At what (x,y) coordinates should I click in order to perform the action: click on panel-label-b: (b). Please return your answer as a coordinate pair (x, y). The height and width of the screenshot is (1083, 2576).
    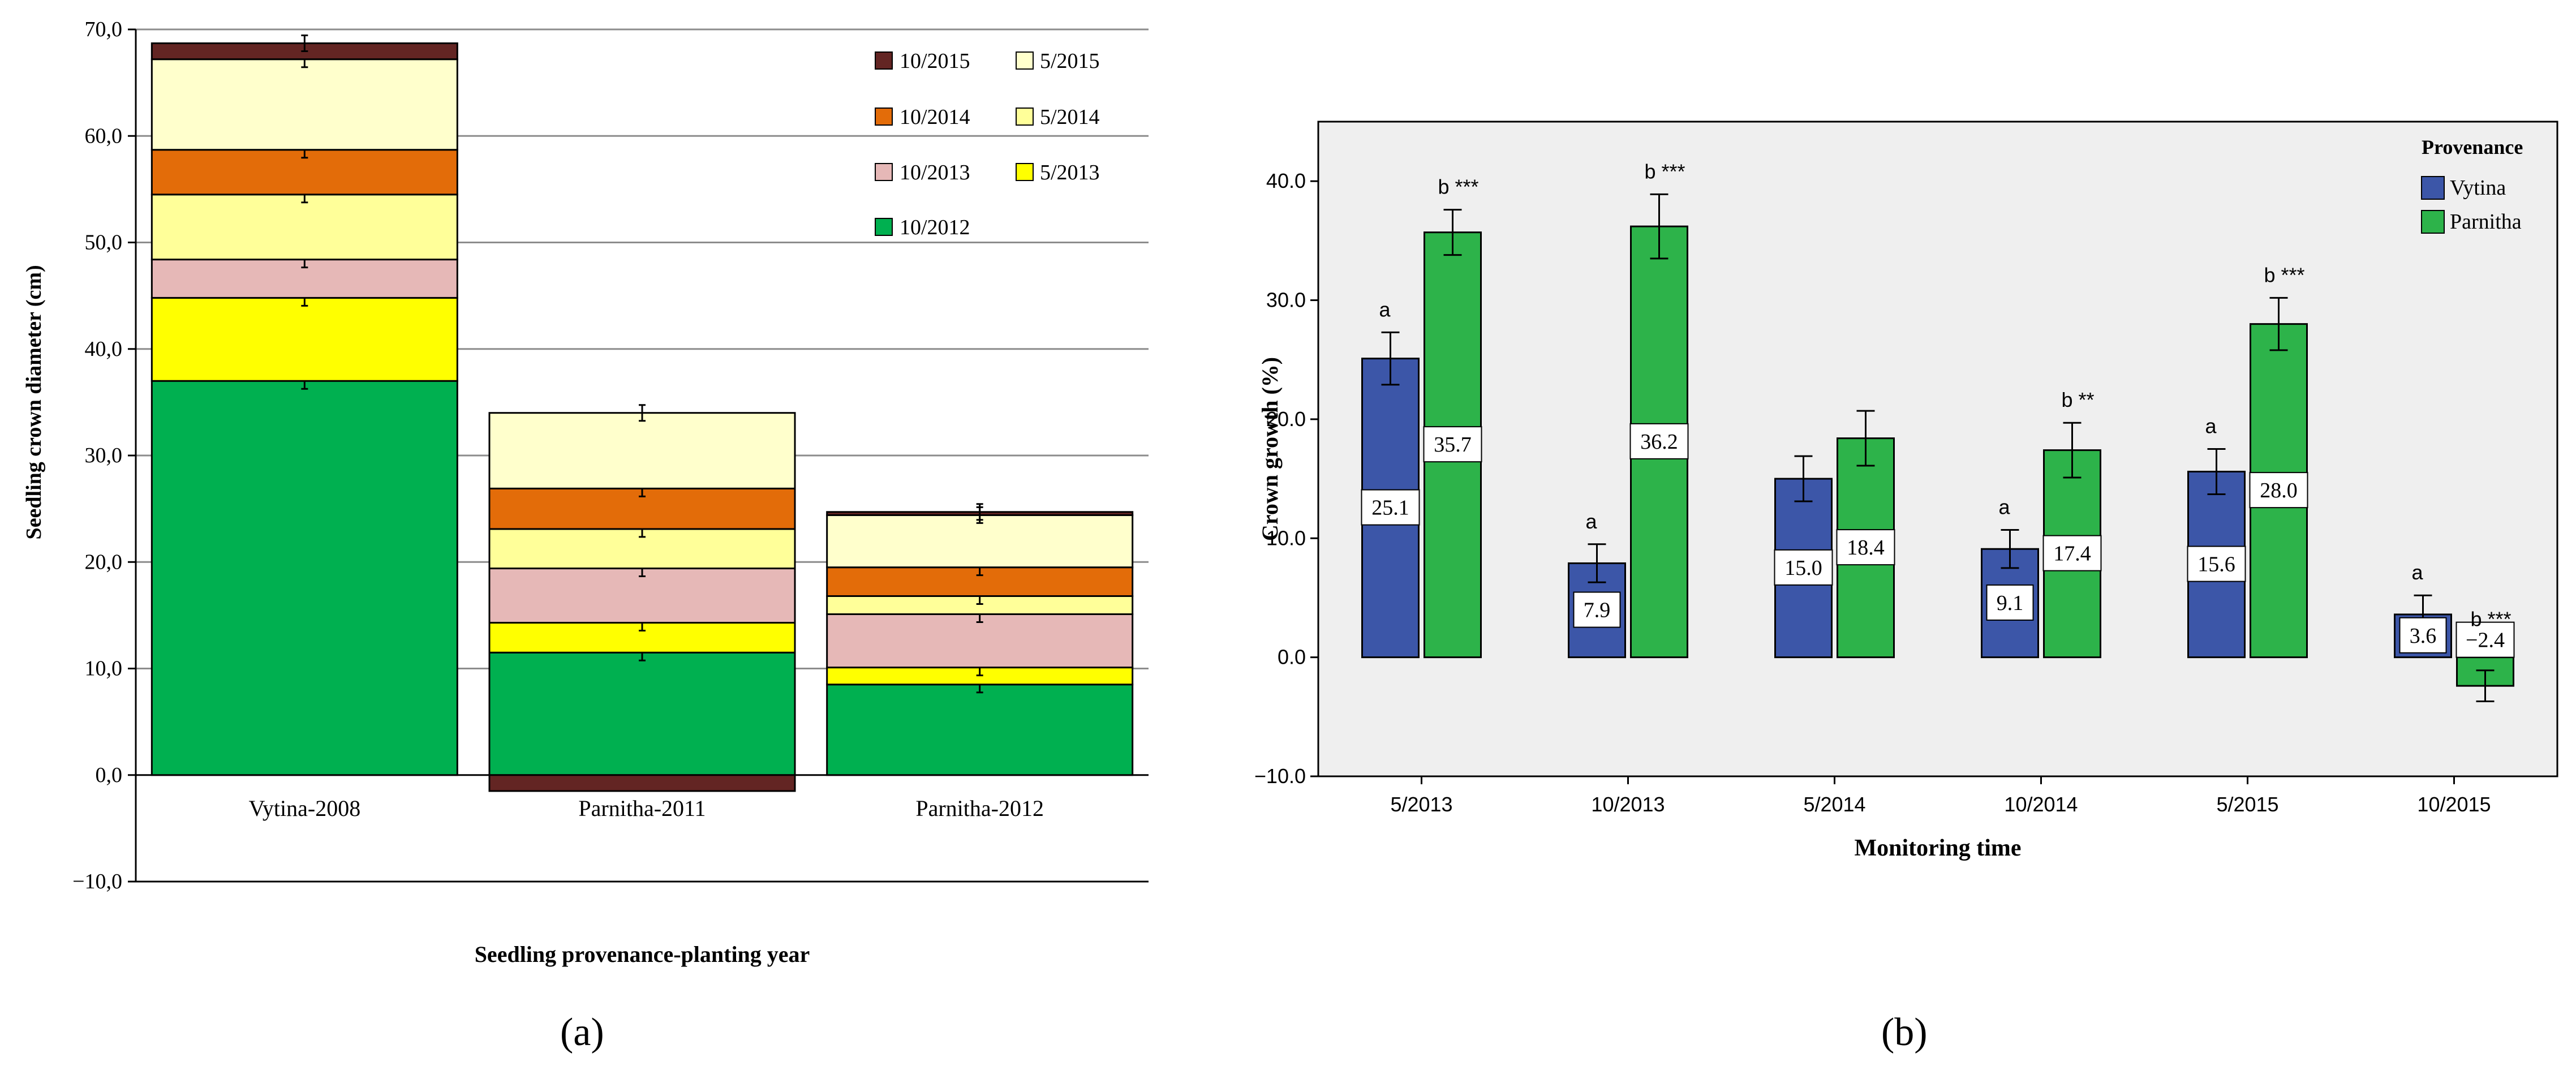
    Looking at the image, I should click on (1904, 1032).